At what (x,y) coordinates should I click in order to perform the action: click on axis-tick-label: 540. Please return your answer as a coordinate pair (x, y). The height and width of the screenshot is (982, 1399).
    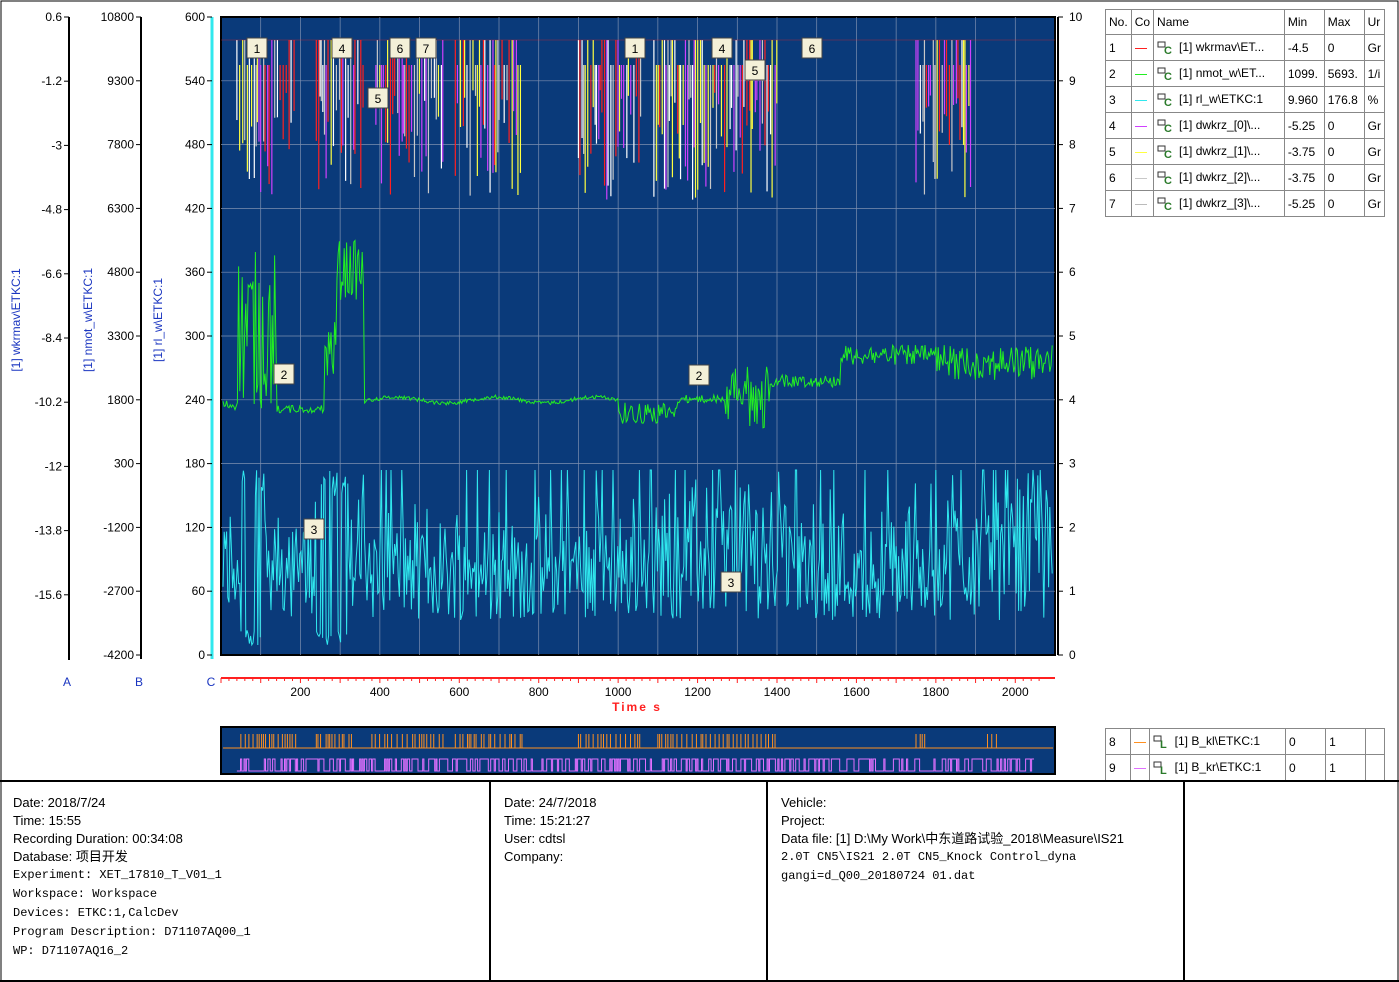
    Looking at the image, I should click on (195, 81).